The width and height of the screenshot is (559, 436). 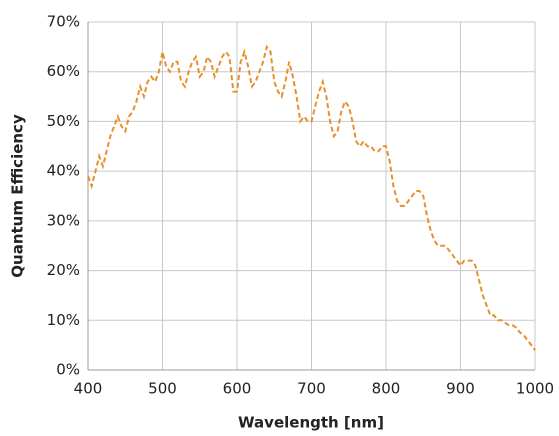 What do you see at coordinates (311, 423) in the screenshot?
I see `x-axis-title: Wavelength [nm]` at bounding box center [311, 423].